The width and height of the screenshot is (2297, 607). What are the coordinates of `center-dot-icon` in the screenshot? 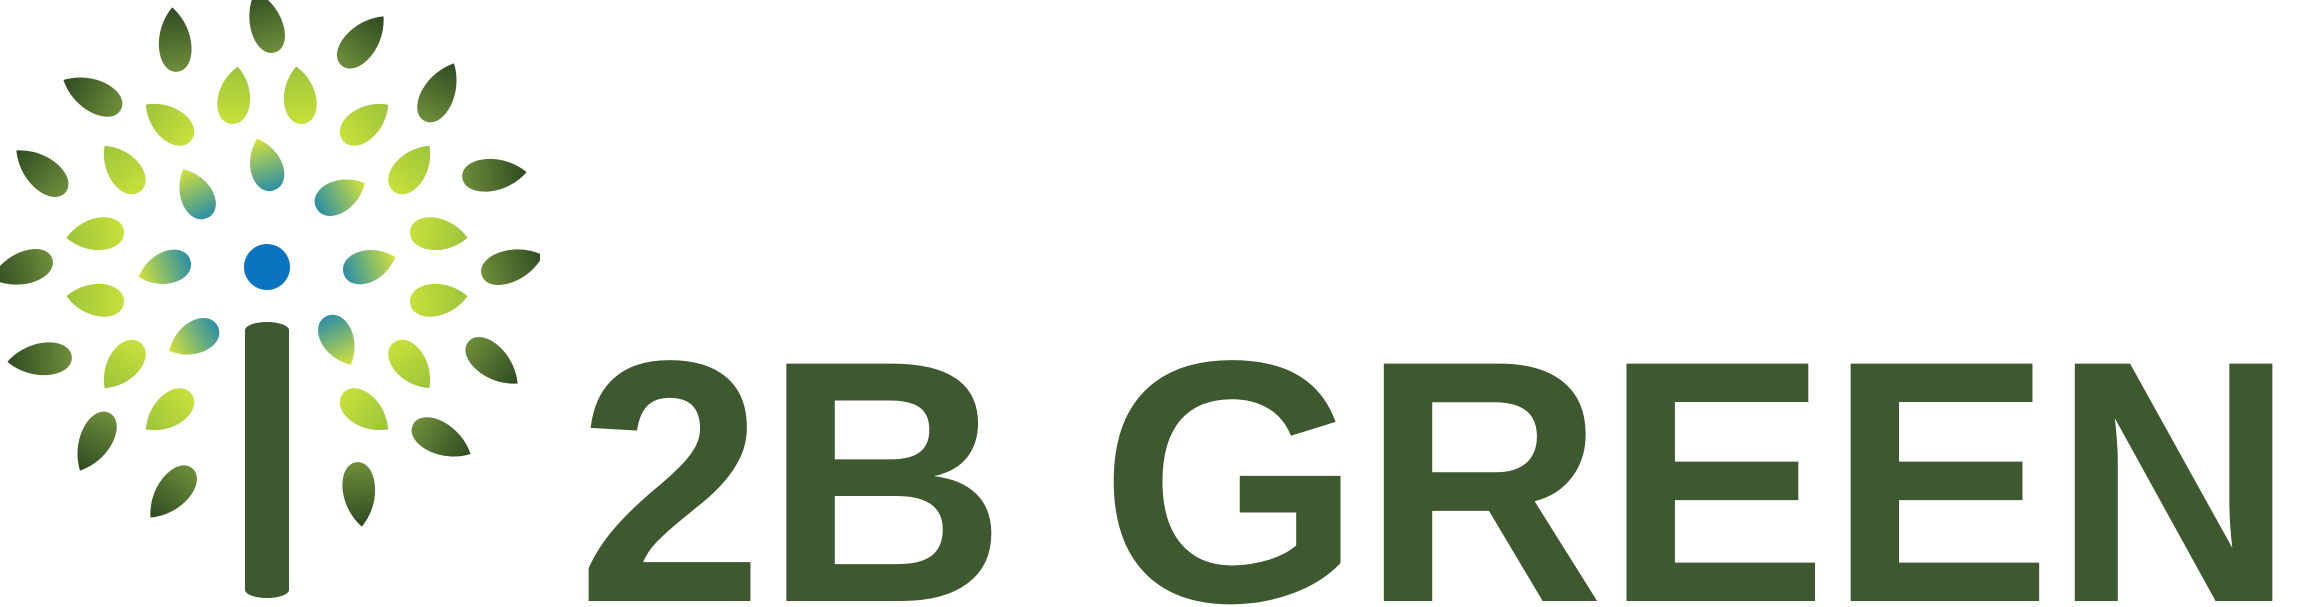 It's located at (267, 267).